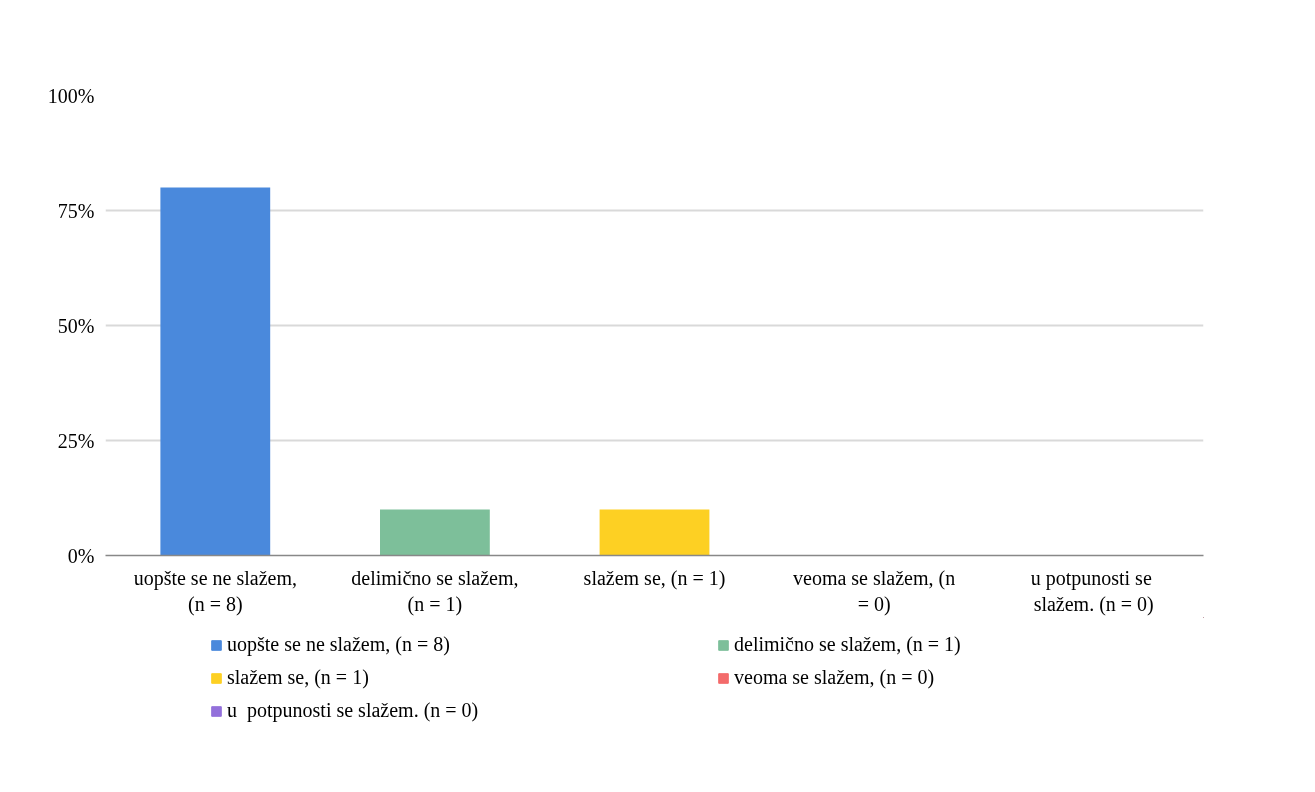 The height and width of the screenshot is (792, 1315). What do you see at coordinates (76, 325) in the screenshot?
I see `y-tick-label: 50%` at bounding box center [76, 325].